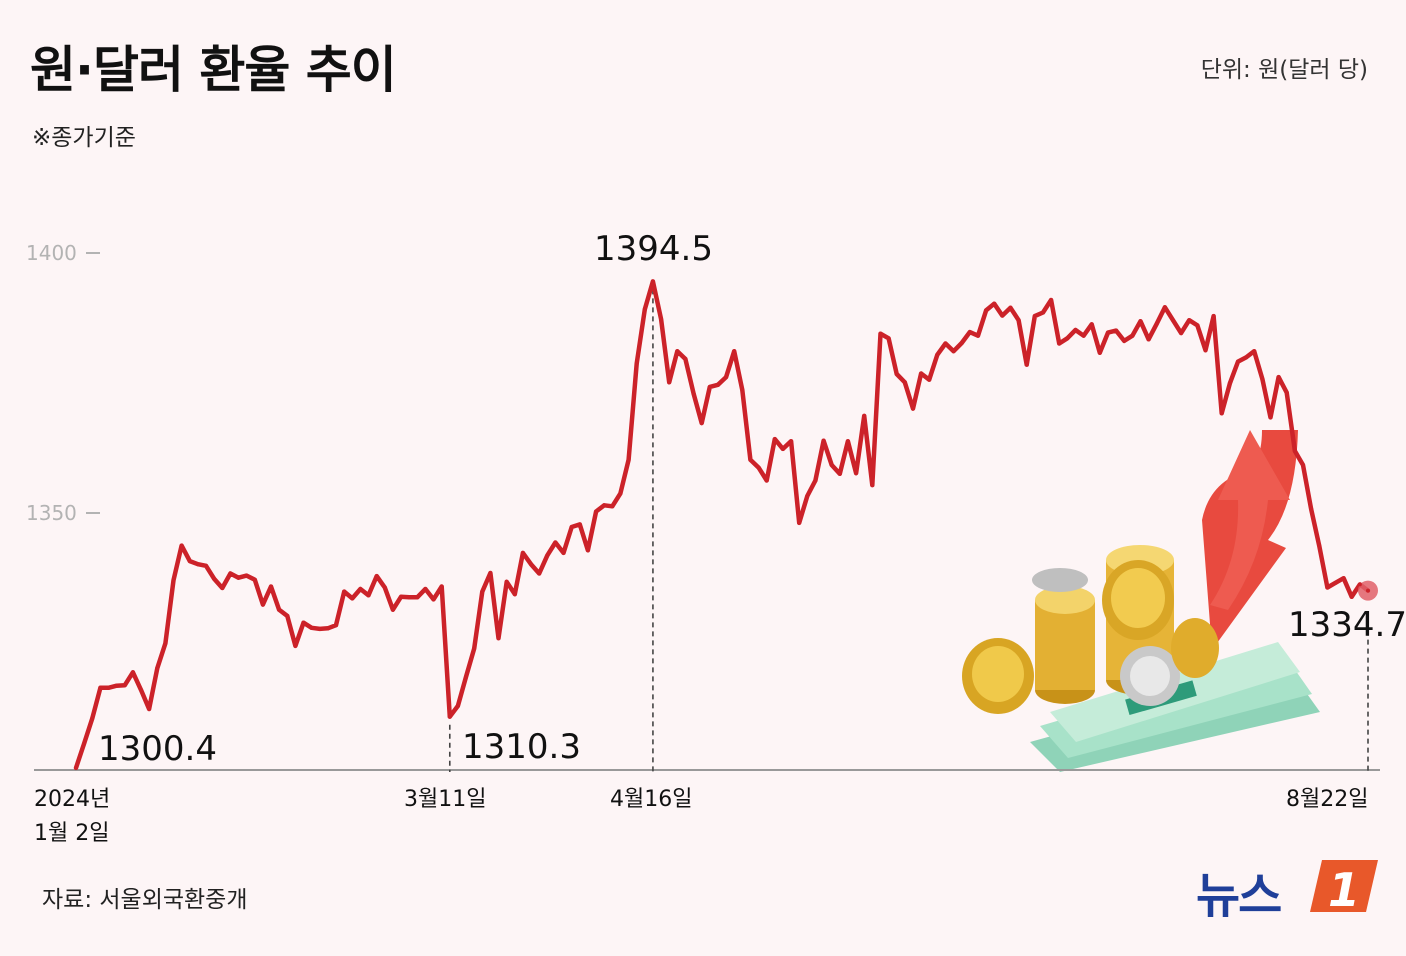 The image size is (1406, 956). What do you see at coordinates (51, 253) in the screenshot?
I see `y-tick-label: 1400` at bounding box center [51, 253].